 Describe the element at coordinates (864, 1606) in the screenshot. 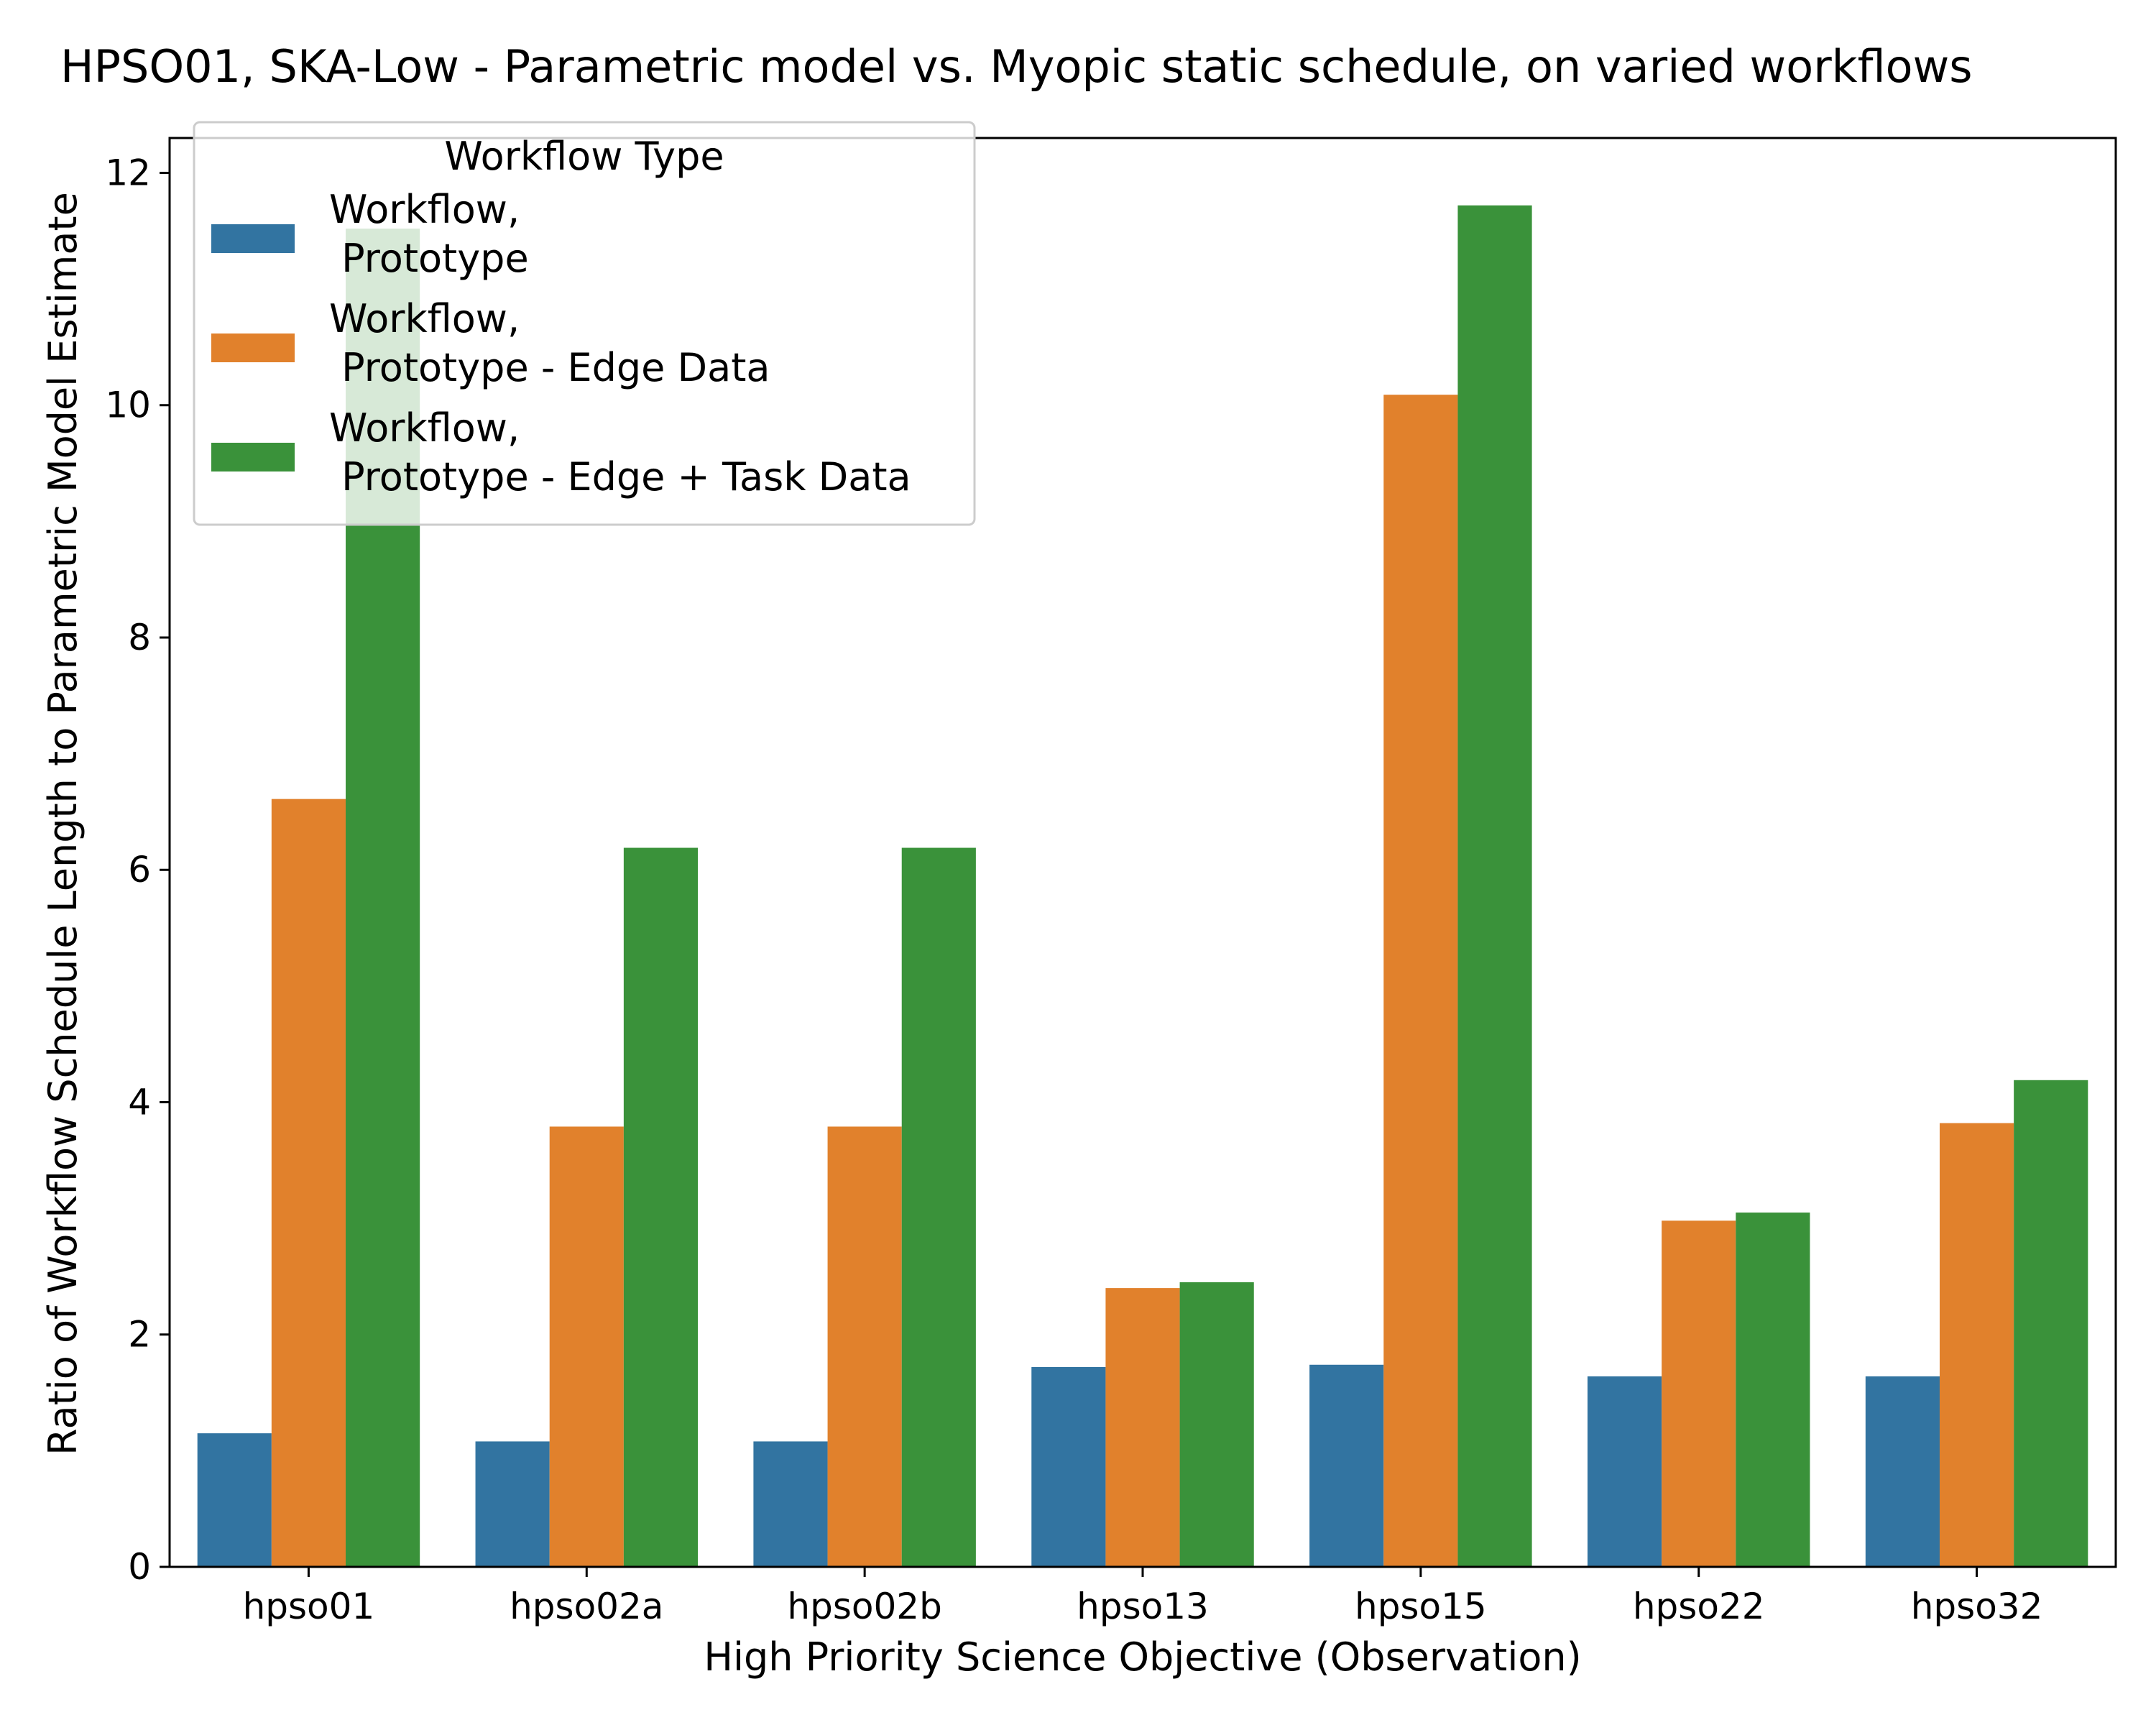

I see `x-tick-label: hpso02b` at that location.